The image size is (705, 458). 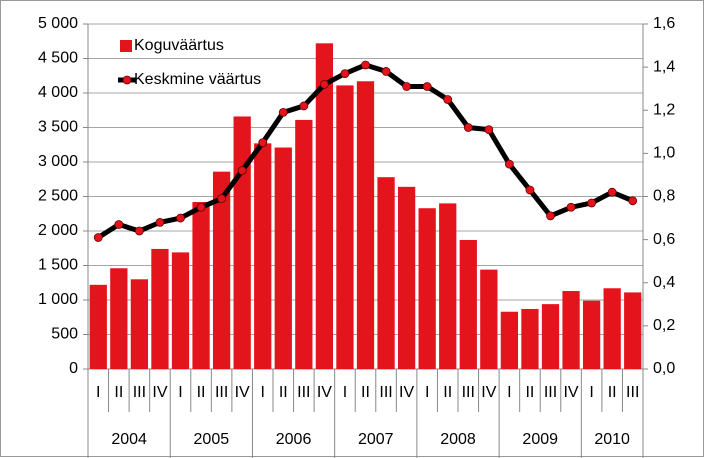 I want to click on y-tick-label: 4 500, so click(x=58, y=58).